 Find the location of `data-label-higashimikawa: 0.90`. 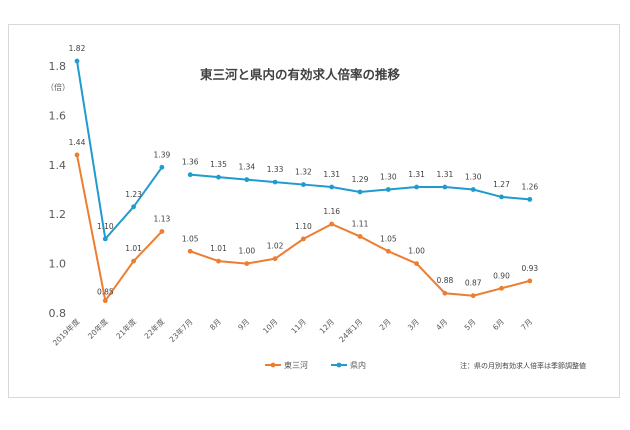

data-label-higashimikawa: 0.90 is located at coordinates (501, 275).